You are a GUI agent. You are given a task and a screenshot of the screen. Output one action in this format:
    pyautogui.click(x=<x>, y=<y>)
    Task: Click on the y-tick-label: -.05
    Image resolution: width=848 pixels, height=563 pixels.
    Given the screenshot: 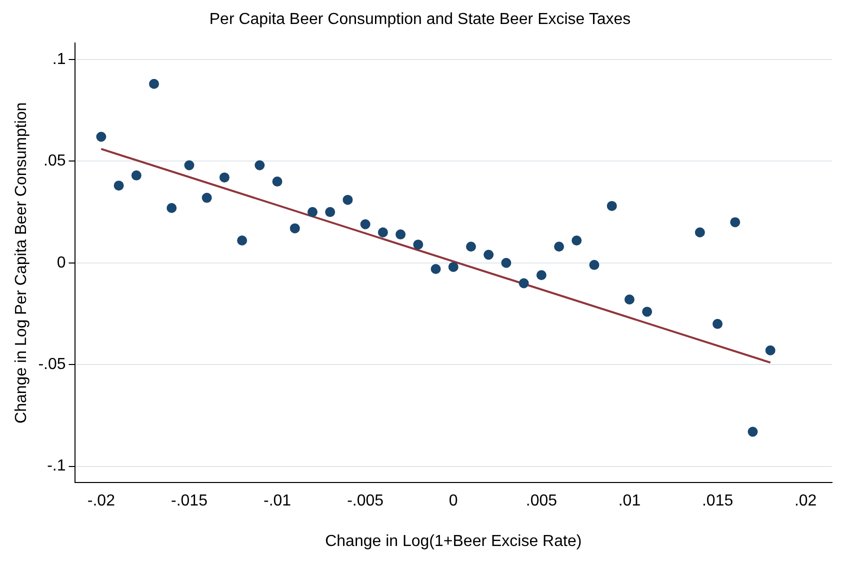 What is the action you would take?
    pyautogui.click(x=52, y=365)
    